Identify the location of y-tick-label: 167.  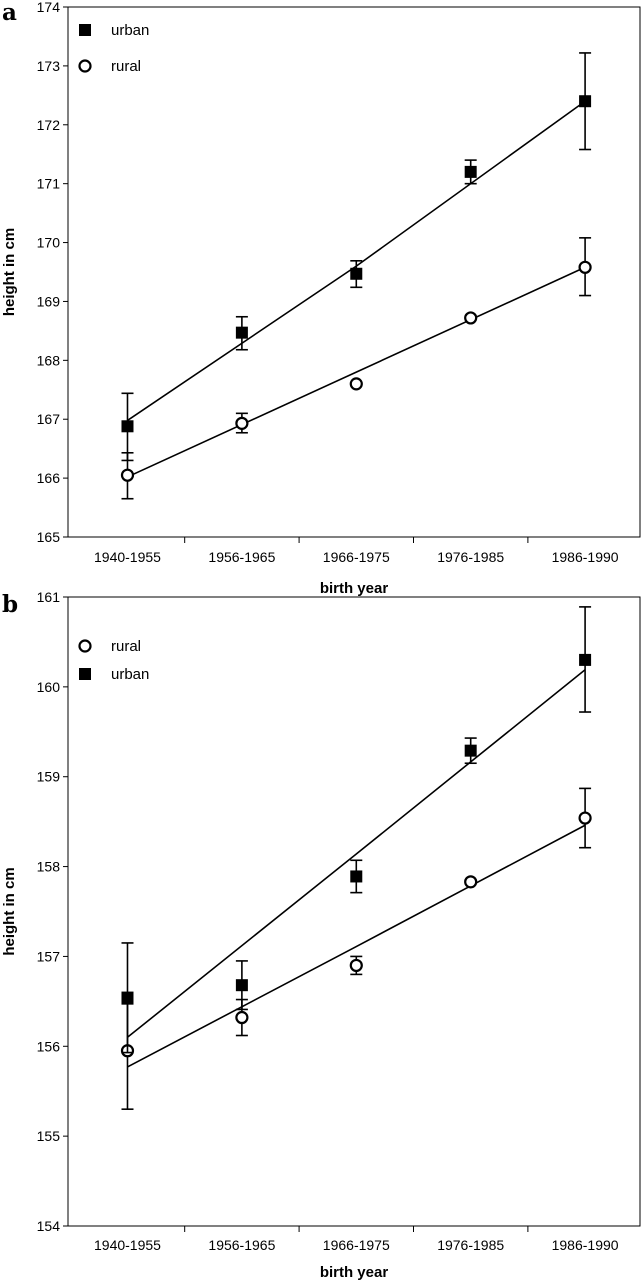
(49, 419).